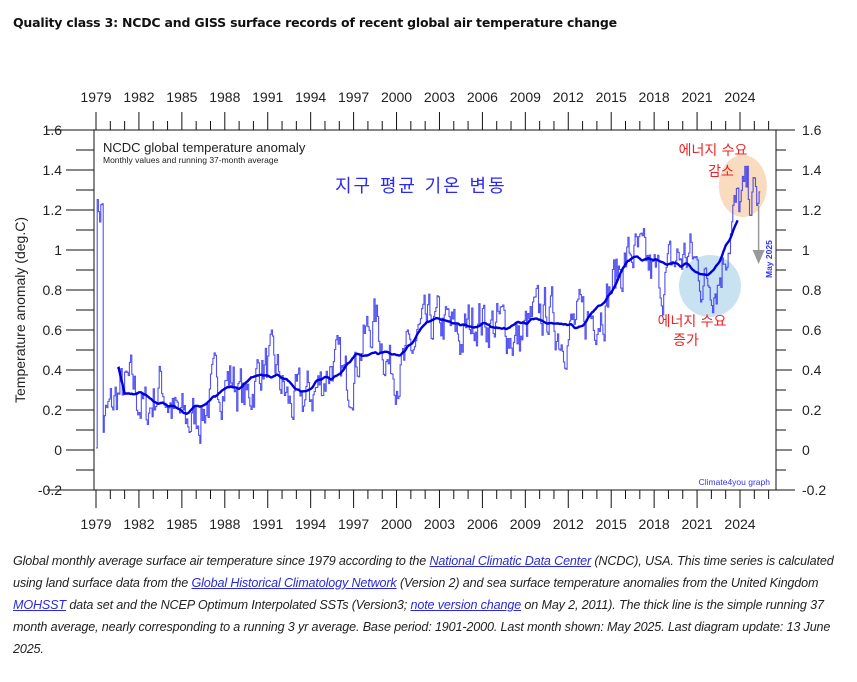 The width and height of the screenshot is (857, 682). I want to click on y-tick-label-right: 0.4, so click(812, 370).